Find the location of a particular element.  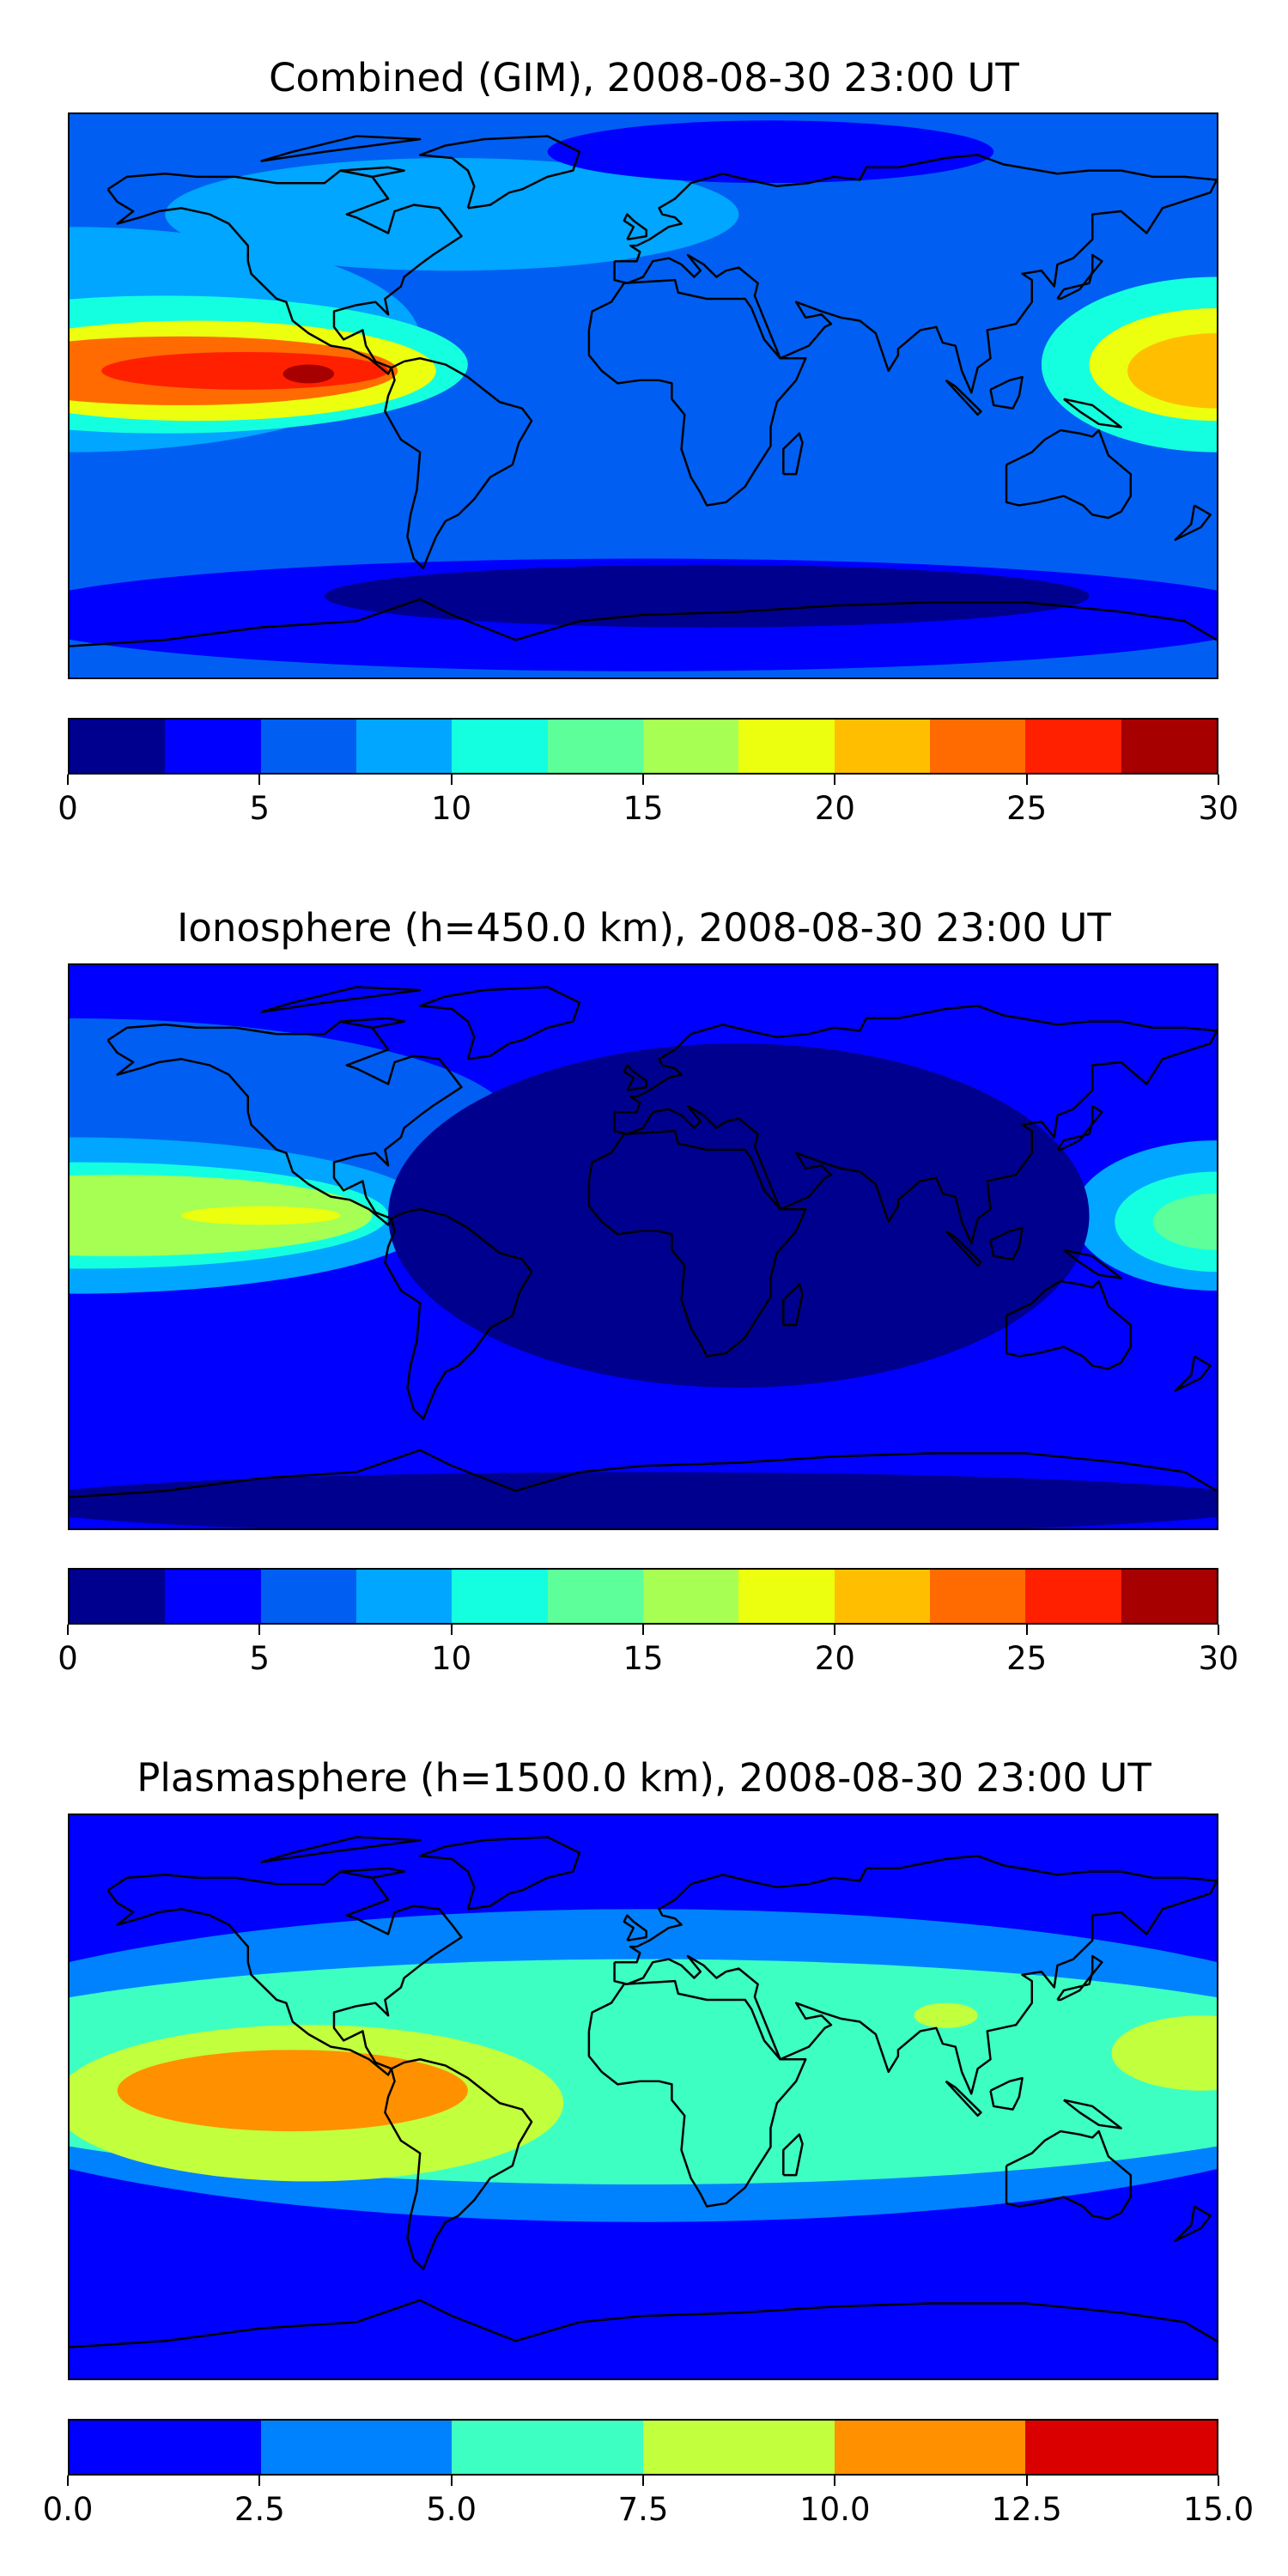

colorbar-ionosphere is located at coordinates (643, 1597).